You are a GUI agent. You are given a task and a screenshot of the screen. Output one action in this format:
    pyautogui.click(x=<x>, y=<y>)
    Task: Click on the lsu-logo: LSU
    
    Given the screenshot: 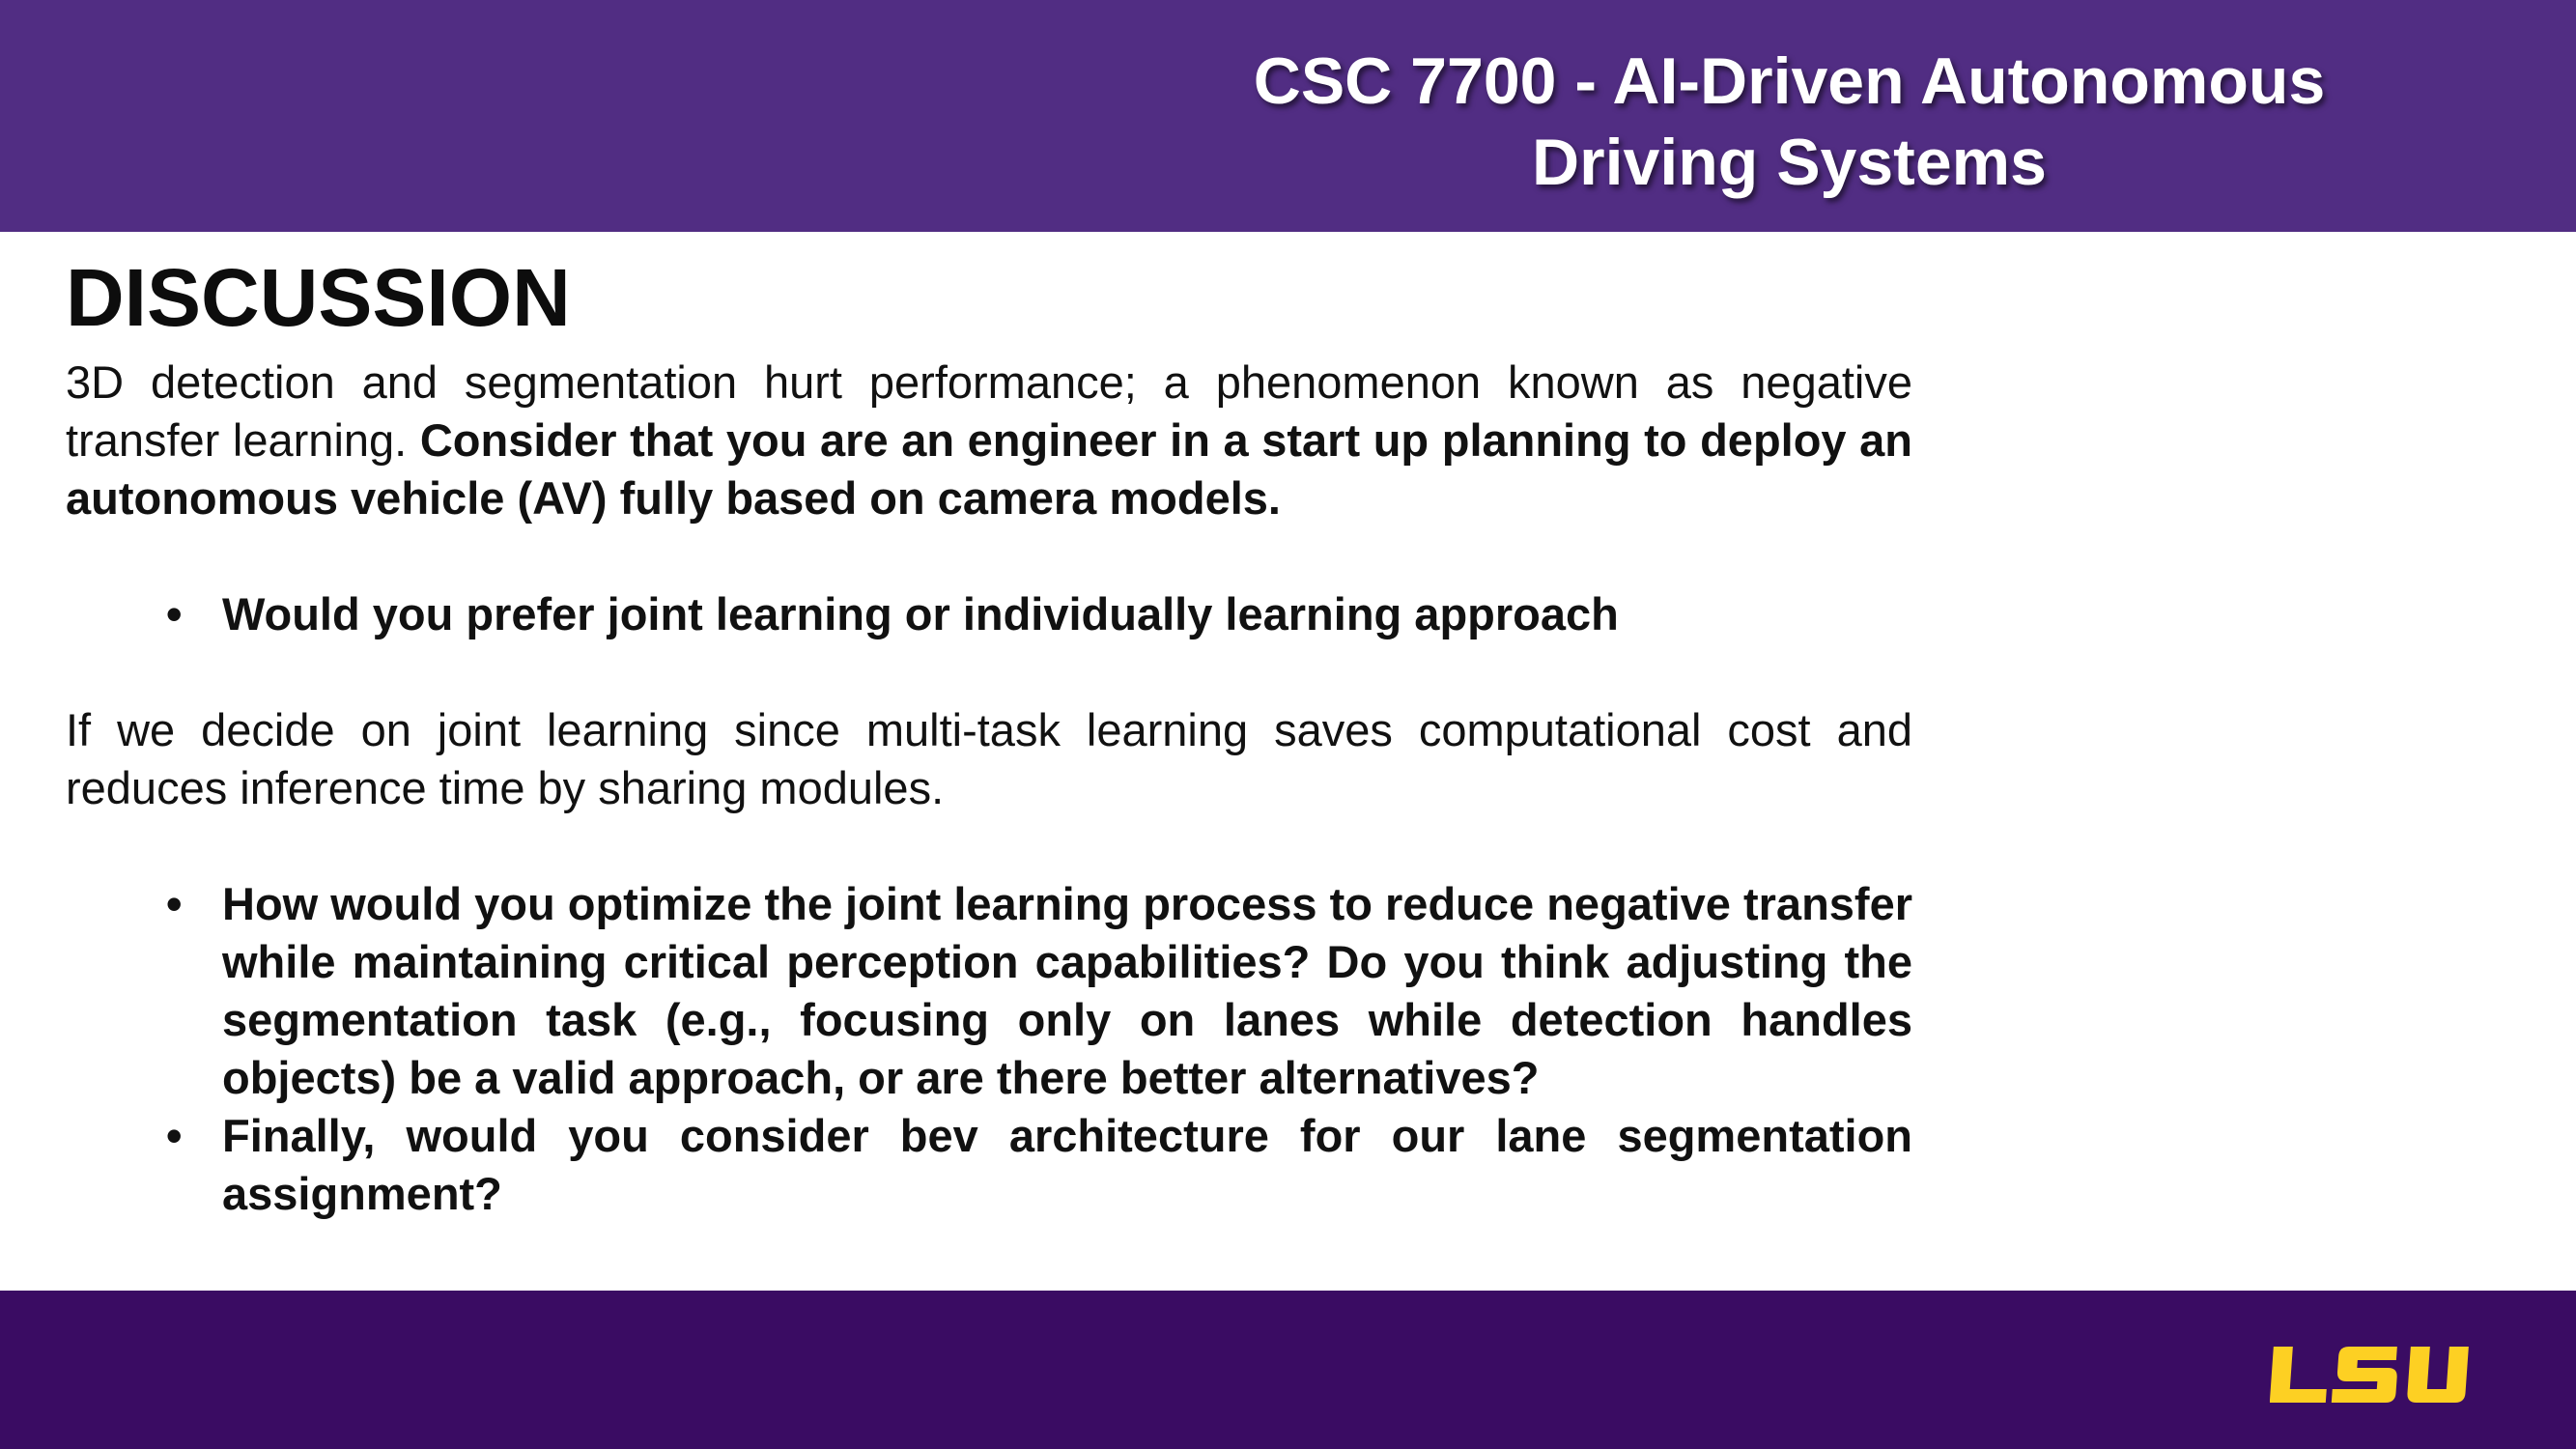 What is the action you would take?
    pyautogui.click(x=2369, y=1375)
    